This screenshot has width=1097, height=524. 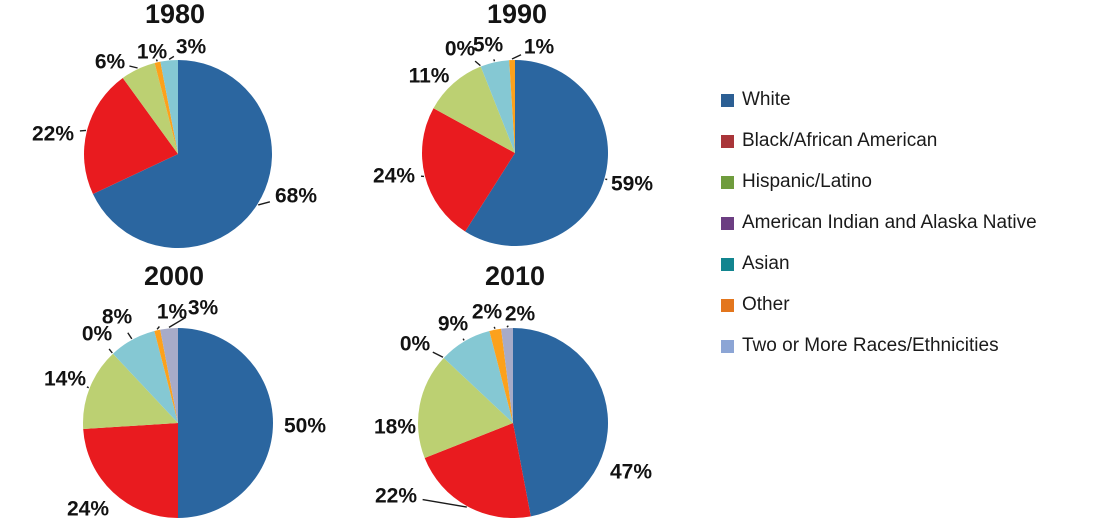 I want to click on pie-chart-2000: 50% 24% 14% 0%8% 1% 3%, so click(x=185, y=409).